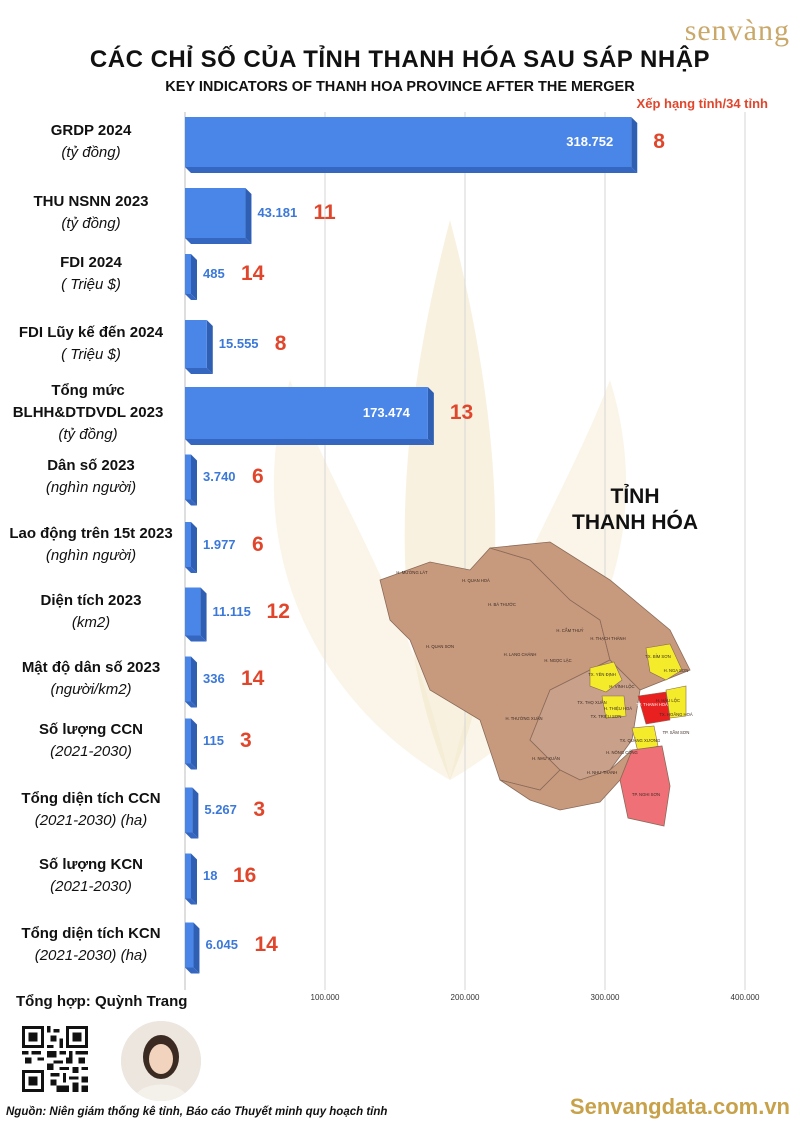 This screenshot has width=800, height=1131. I want to click on category-label: Tổng mức BLHH&DTDVDL 2023 (tỷ đồng), so click(88, 413).